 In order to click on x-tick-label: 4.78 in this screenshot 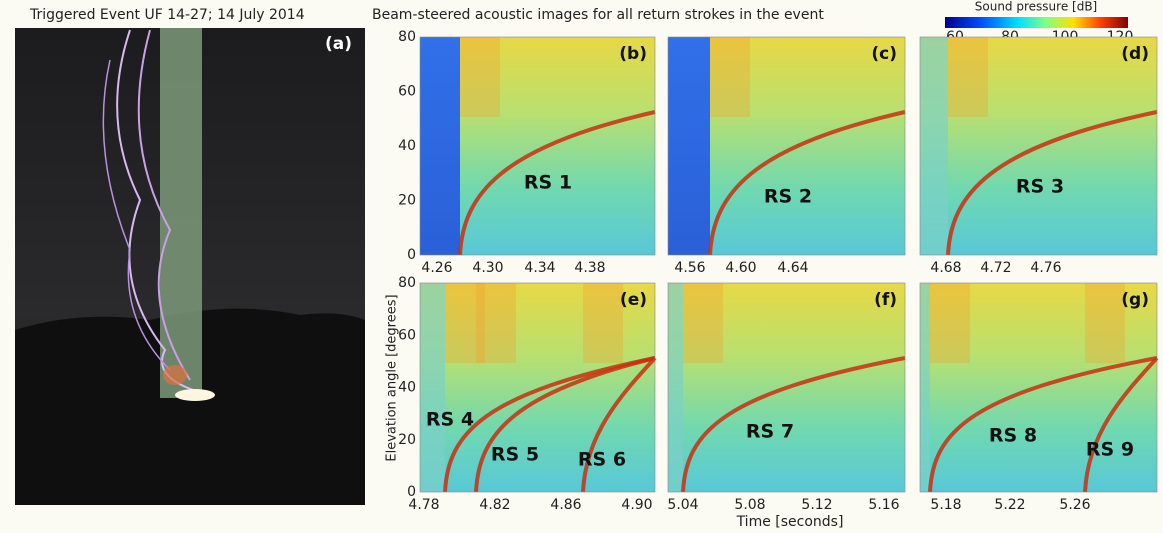, I will do `click(423, 505)`.